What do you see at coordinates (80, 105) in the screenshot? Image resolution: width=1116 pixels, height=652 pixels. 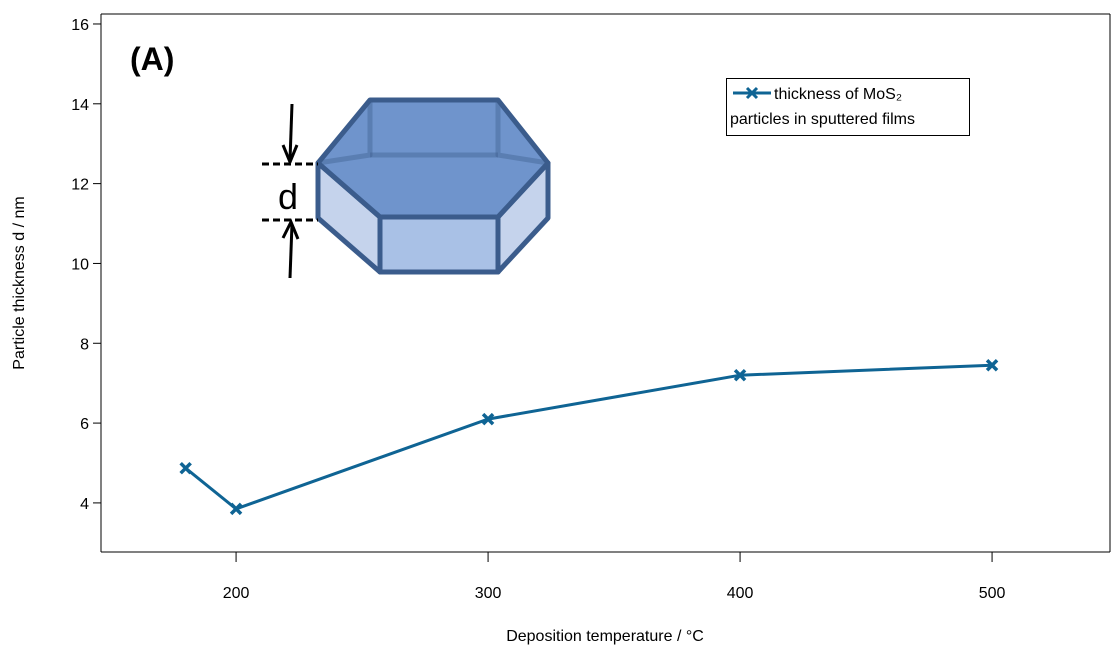 I see `y-tick-label: 14` at bounding box center [80, 105].